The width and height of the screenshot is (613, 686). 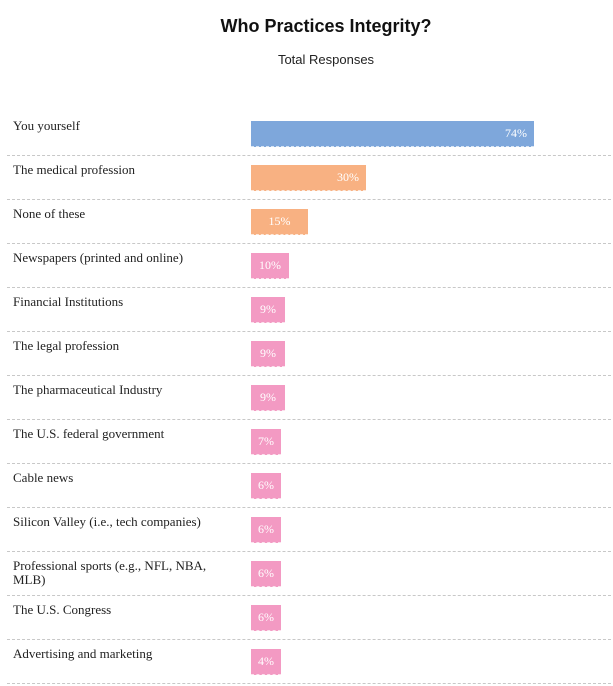 I want to click on category-label: Advertising and marketing, so click(x=83, y=653).